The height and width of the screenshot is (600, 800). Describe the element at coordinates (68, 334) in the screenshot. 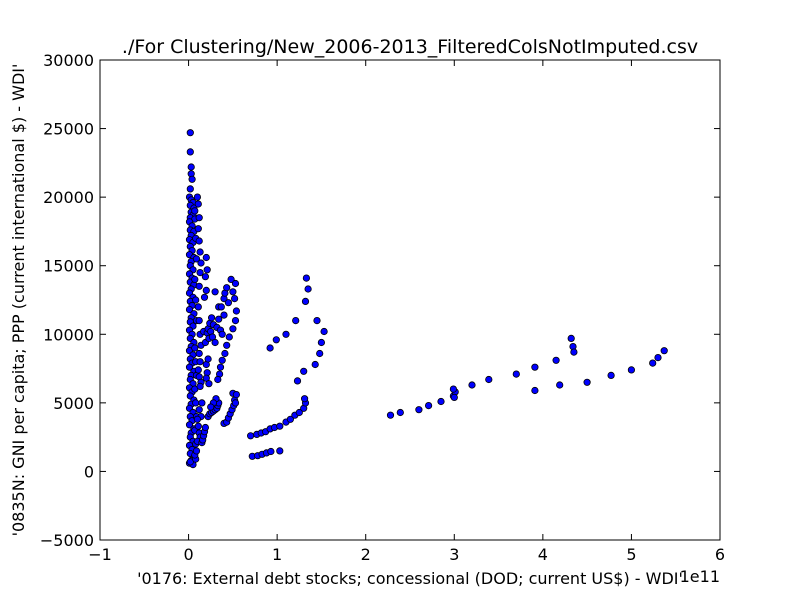

I see `y-tick-label: 10000` at that location.